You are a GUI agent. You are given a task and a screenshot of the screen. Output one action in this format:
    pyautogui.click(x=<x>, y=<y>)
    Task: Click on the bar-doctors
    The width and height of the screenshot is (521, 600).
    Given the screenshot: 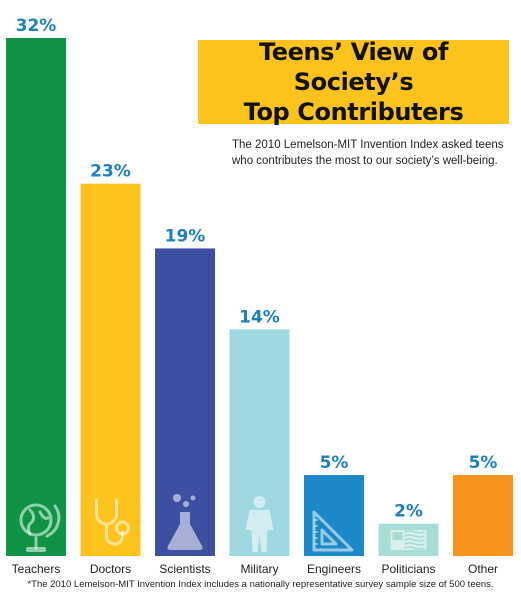 What is the action you would take?
    pyautogui.click(x=110, y=369)
    